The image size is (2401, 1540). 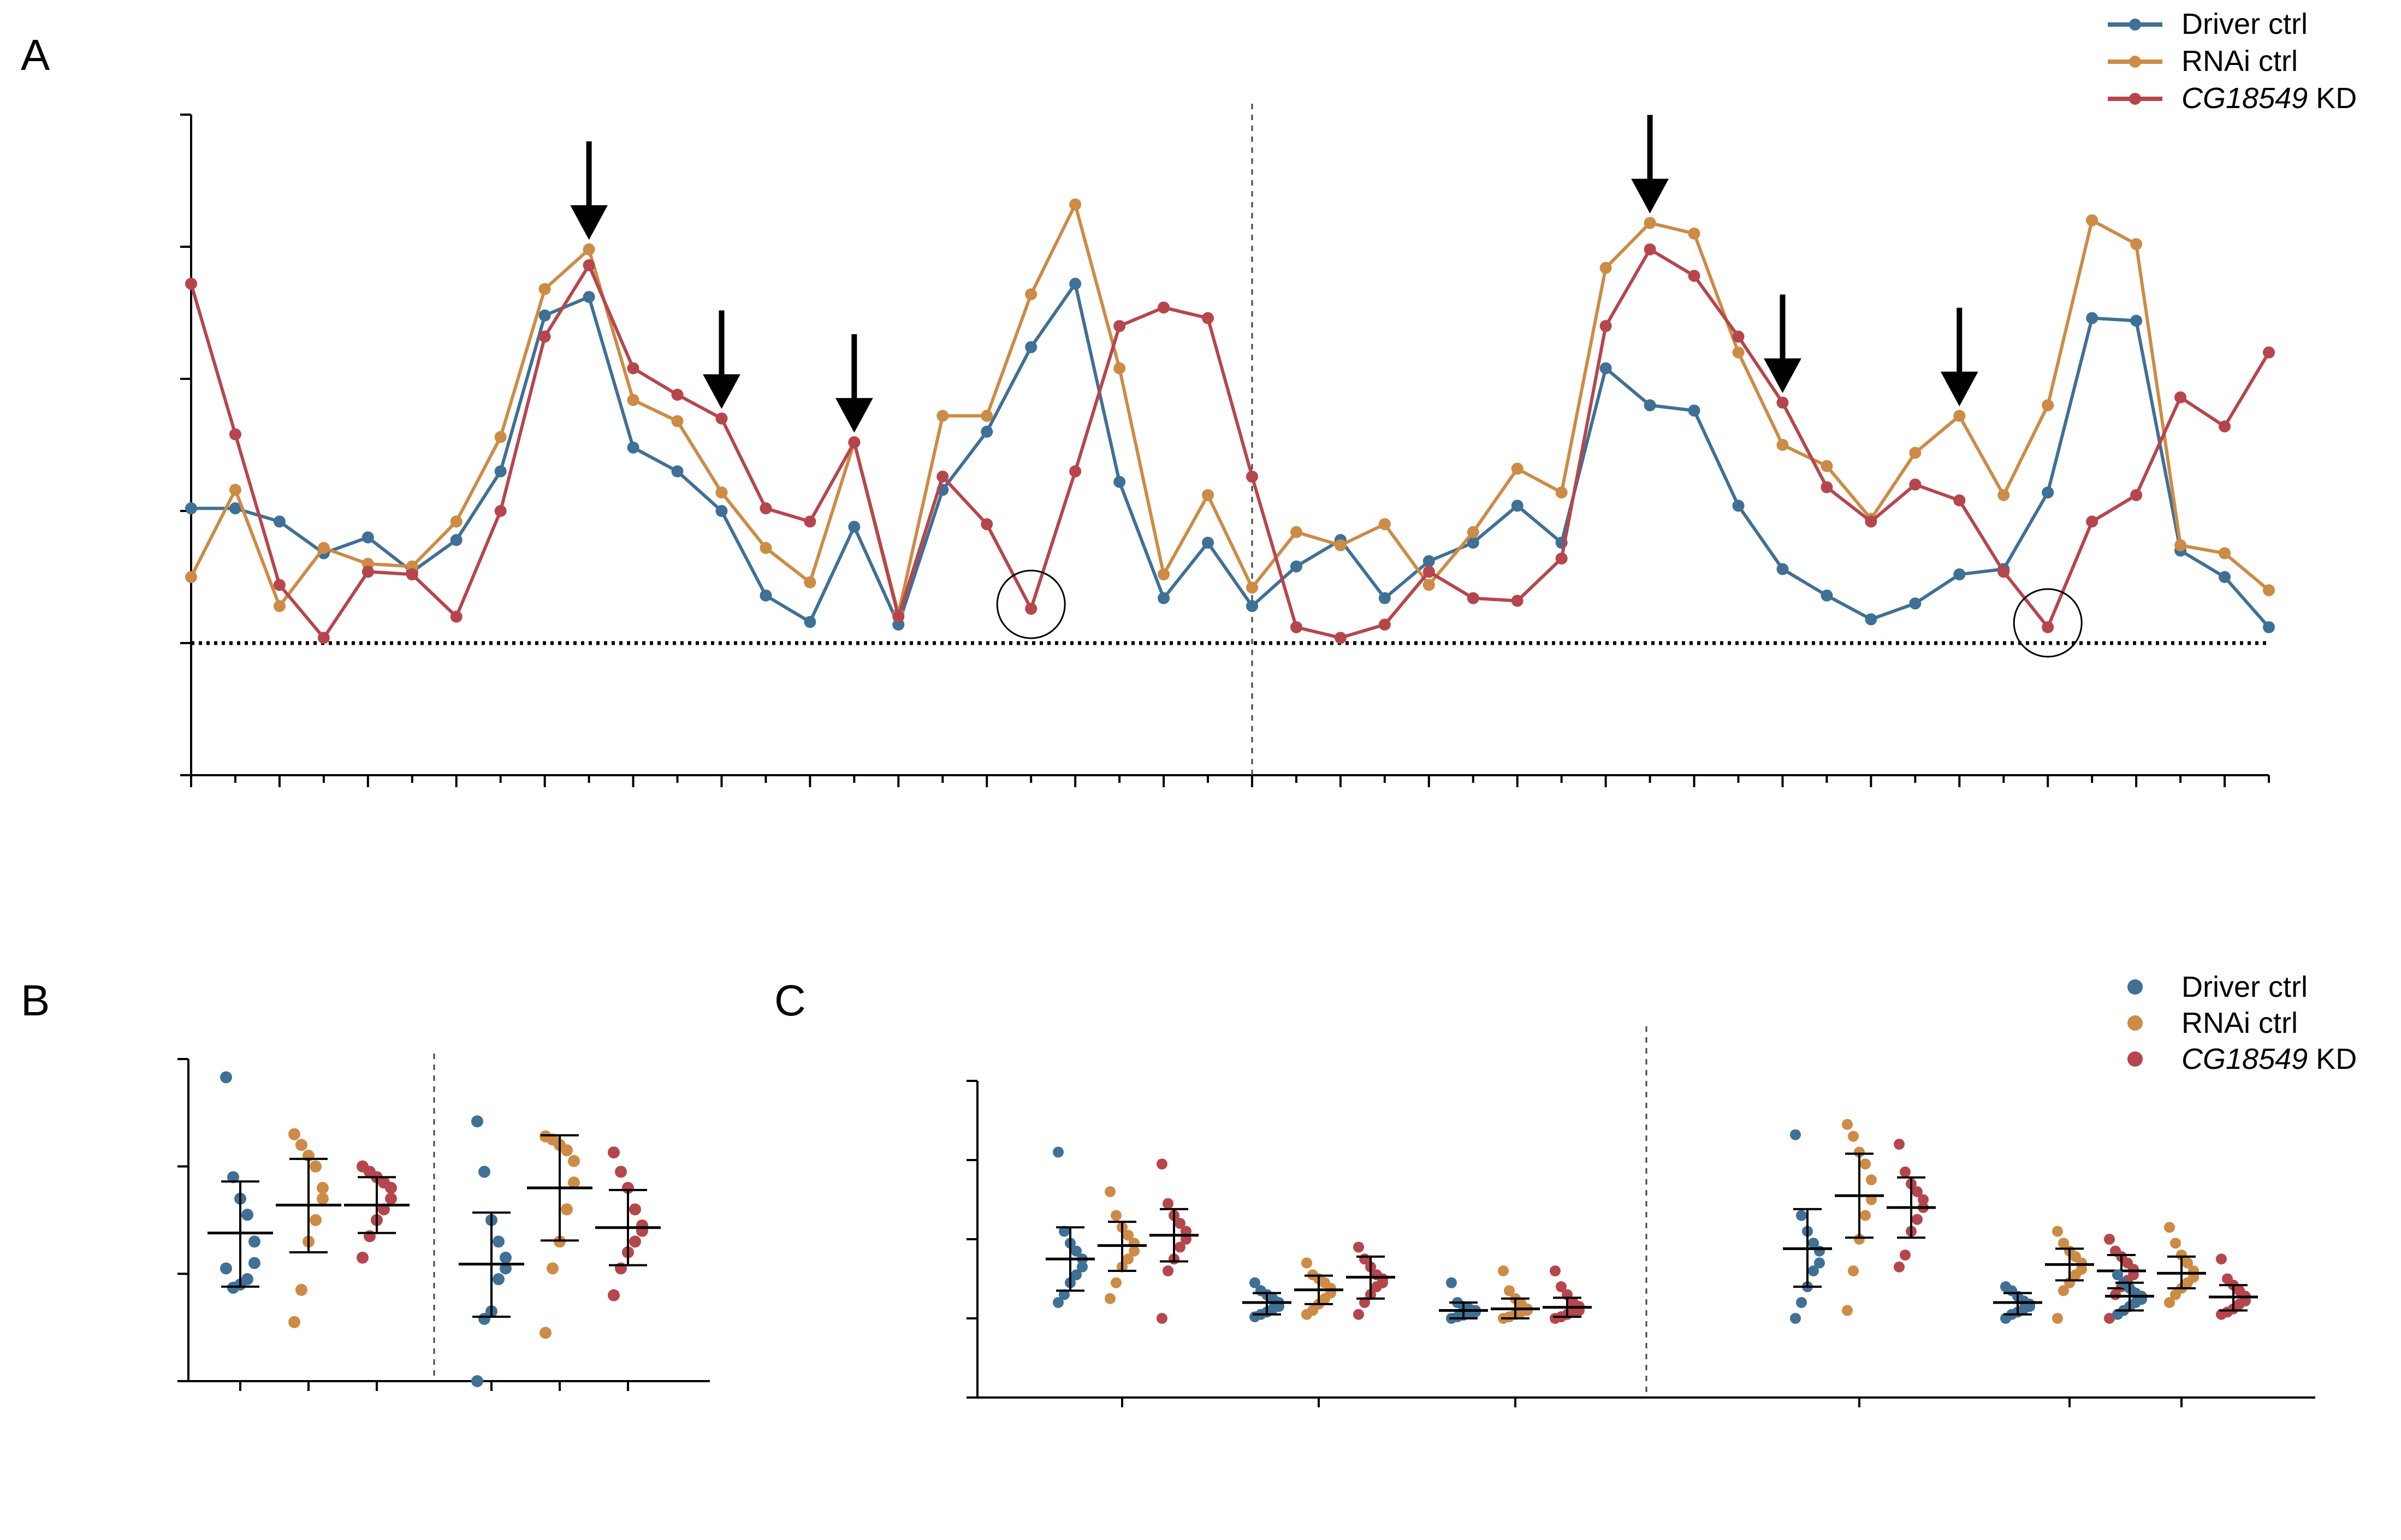 I want to click on legend-a: Driver ctrl RNAi ctrl CG18549 KD, so click(x=2233, y=62).